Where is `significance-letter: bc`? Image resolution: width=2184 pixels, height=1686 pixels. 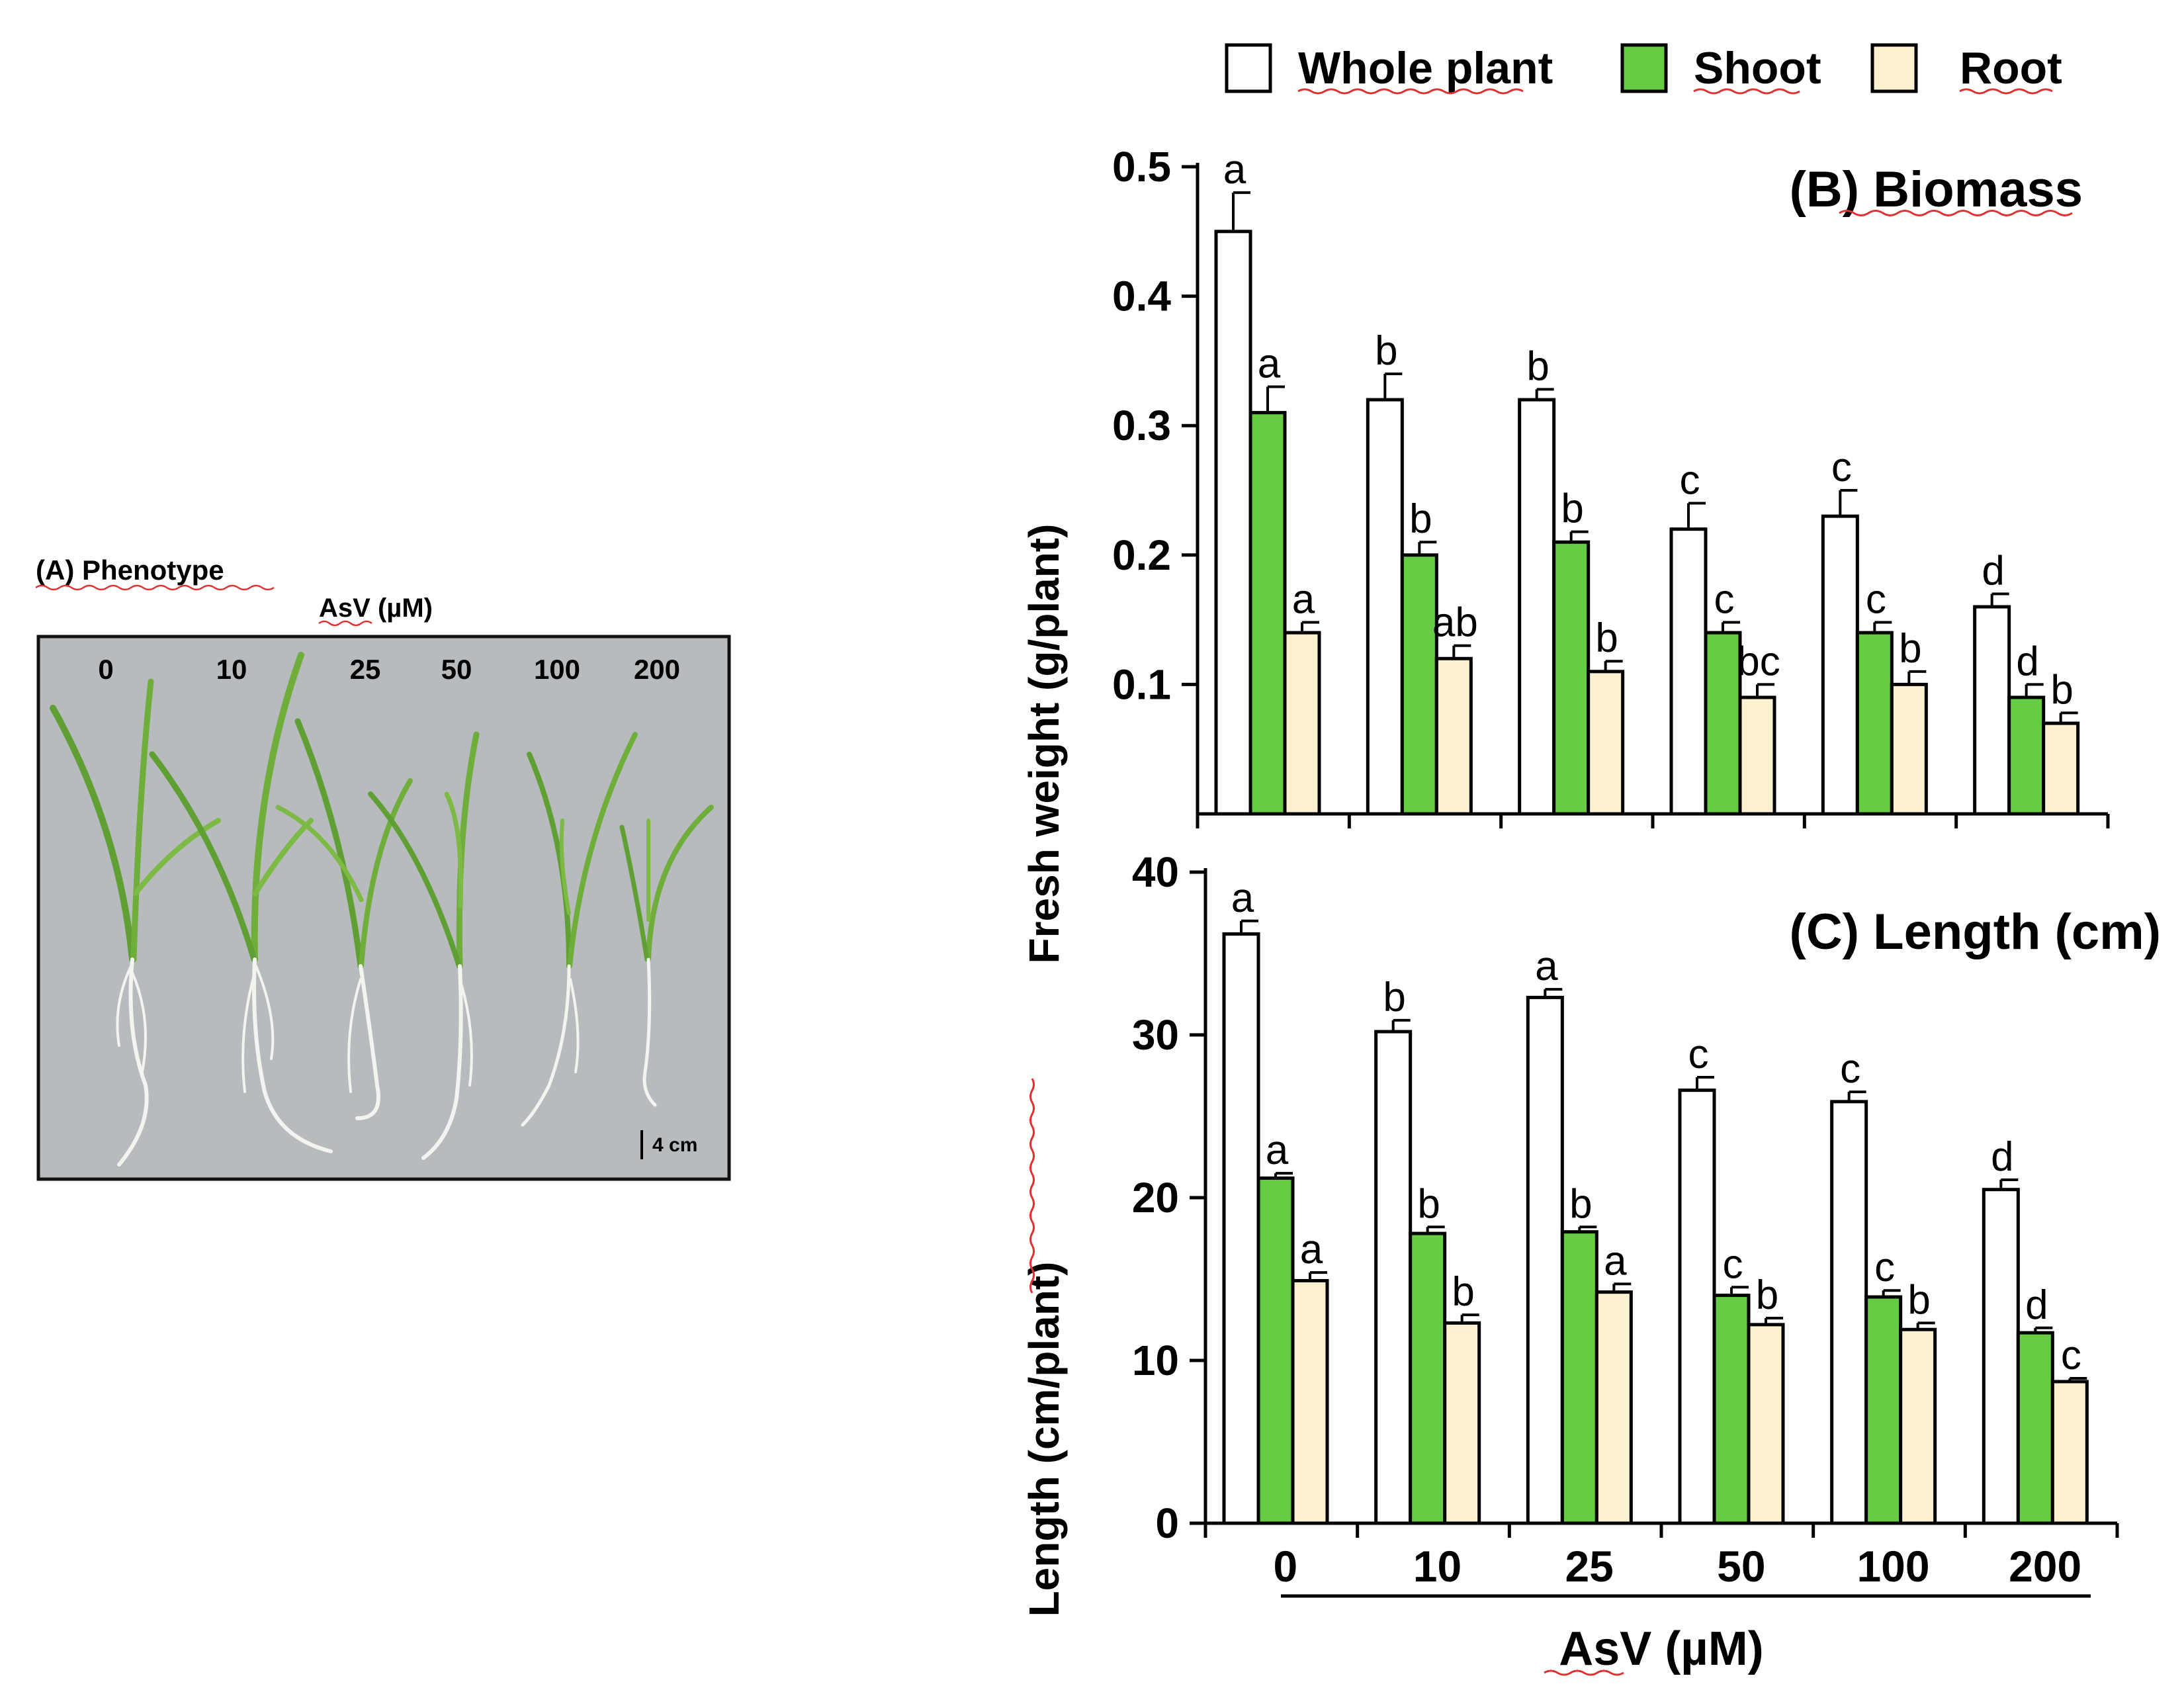 significance-letter: bc is located at coordinates (1758, 661).